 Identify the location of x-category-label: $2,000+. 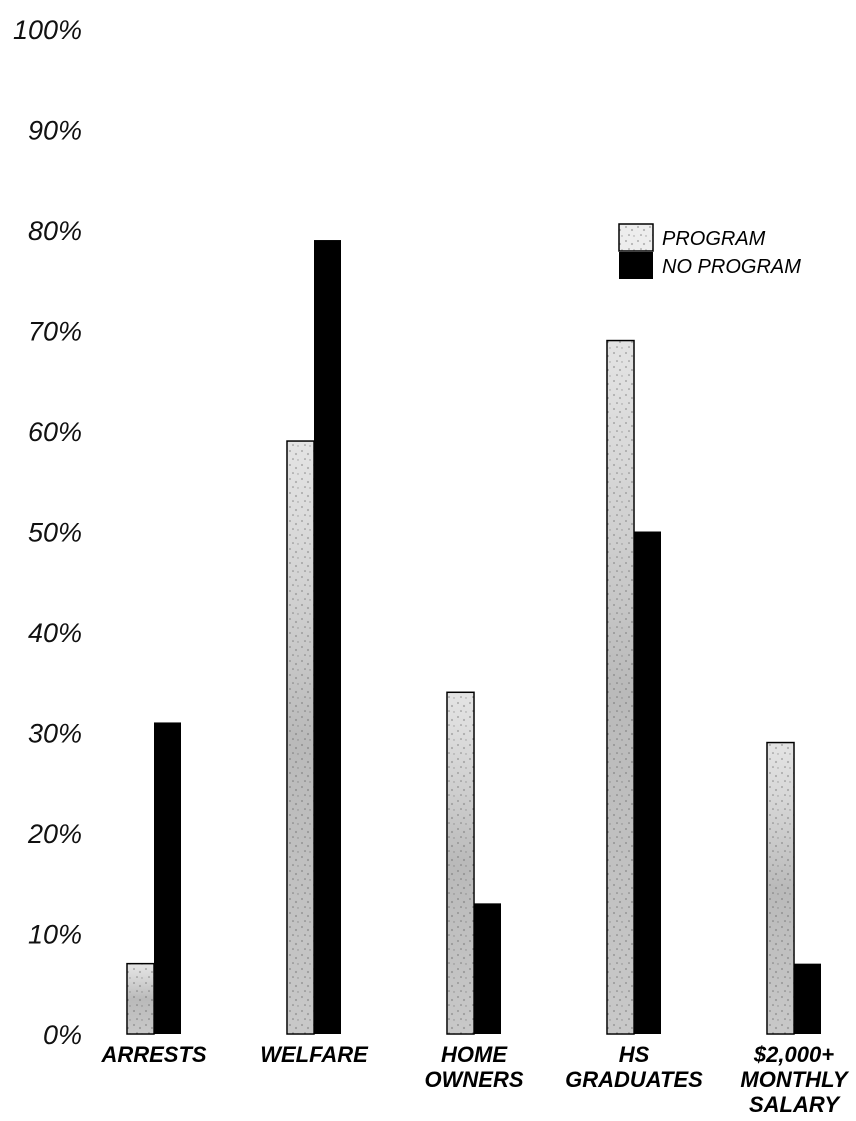
(793, 1054).